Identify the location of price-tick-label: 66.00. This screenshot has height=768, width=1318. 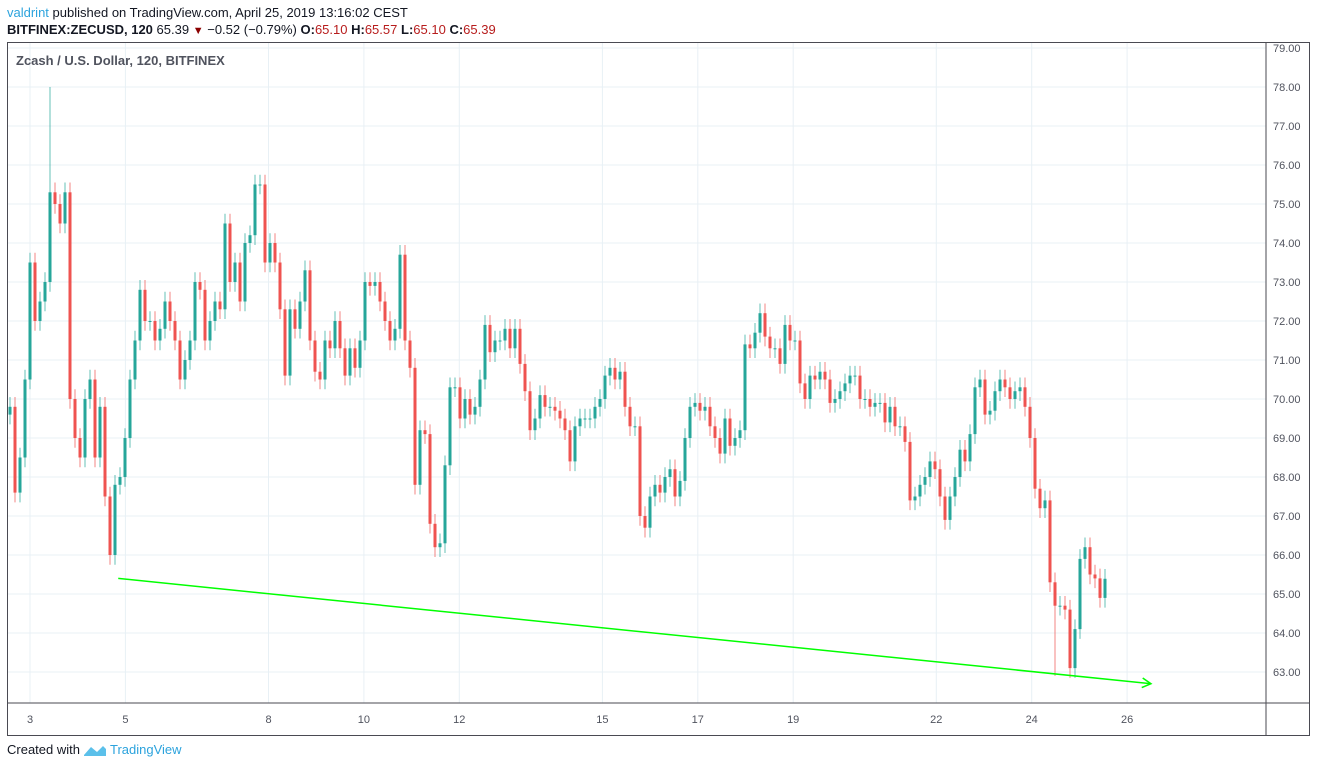
(1287, 556).